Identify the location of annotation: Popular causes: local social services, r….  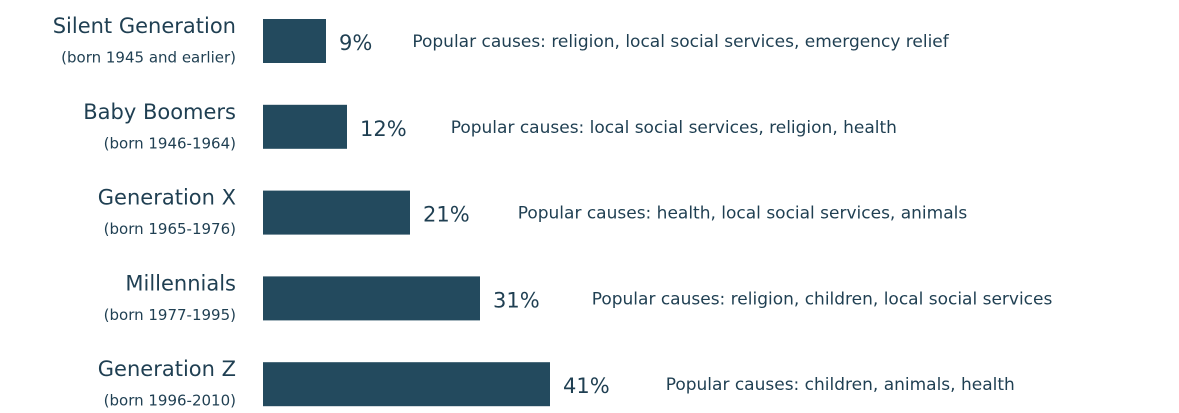
(674, 128).